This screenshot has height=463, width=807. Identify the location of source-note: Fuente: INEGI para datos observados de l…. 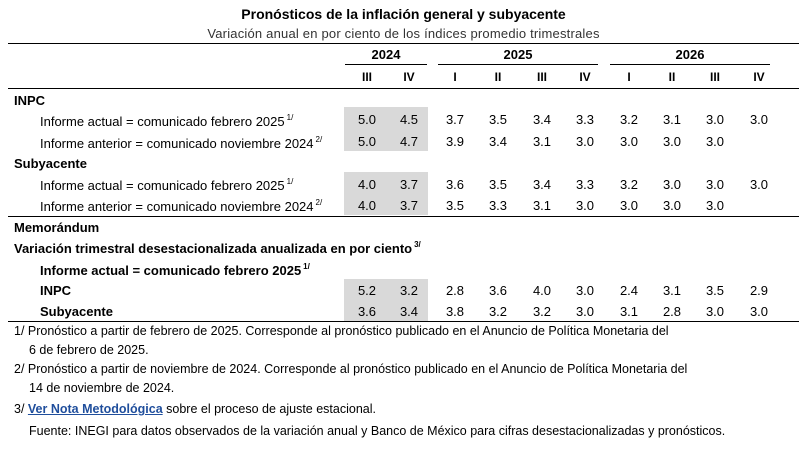
(377, 431).